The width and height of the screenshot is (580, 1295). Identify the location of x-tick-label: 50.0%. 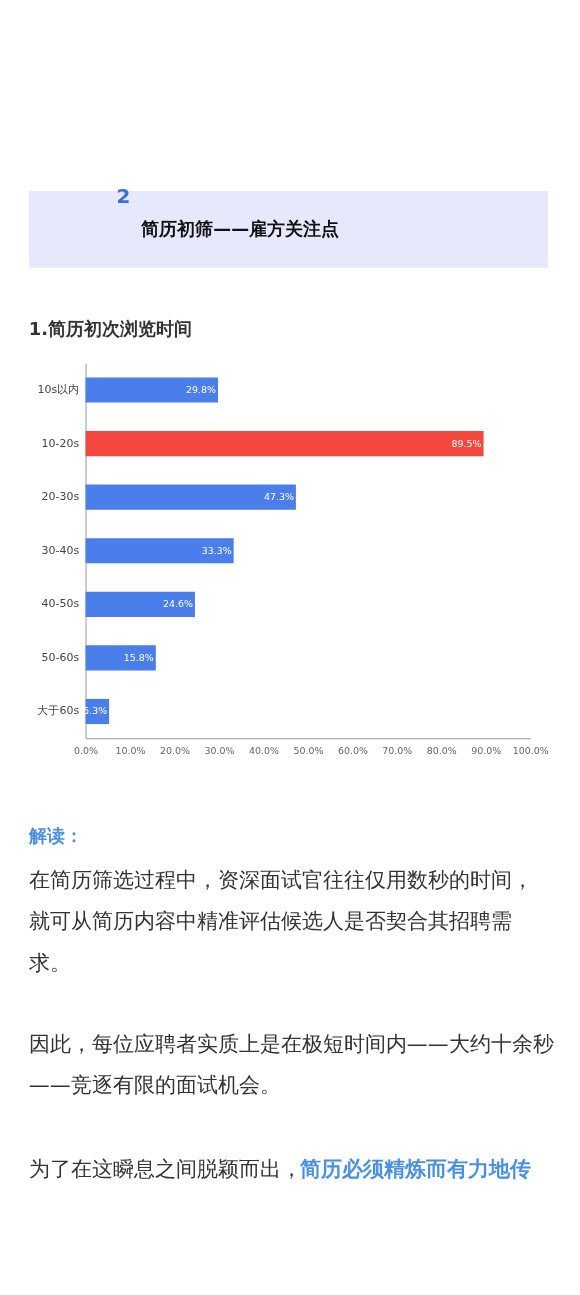
(308, 750).